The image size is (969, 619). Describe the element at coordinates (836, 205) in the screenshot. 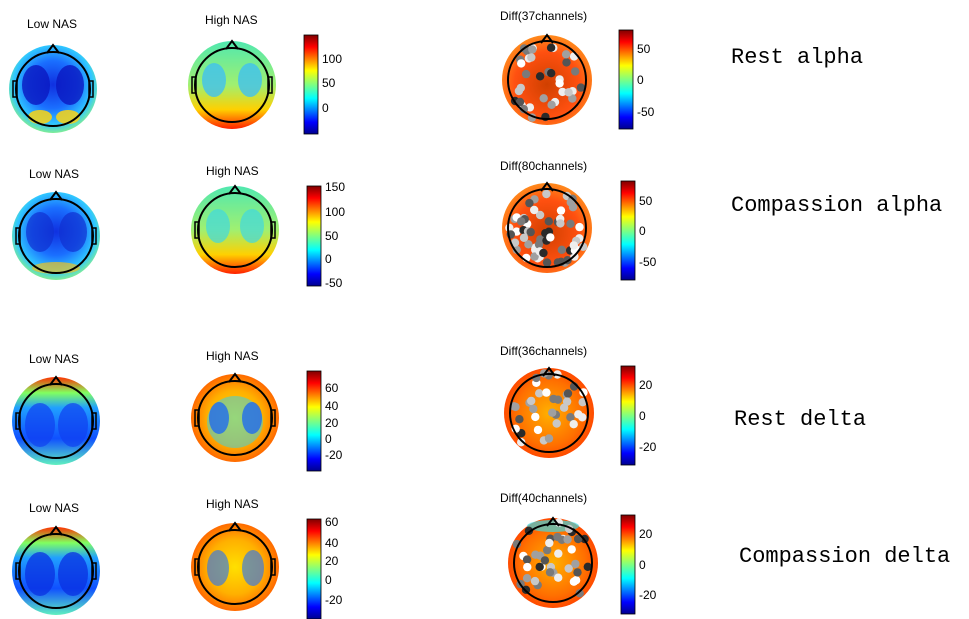

I see `row-label: Compassion alpha` at that location.